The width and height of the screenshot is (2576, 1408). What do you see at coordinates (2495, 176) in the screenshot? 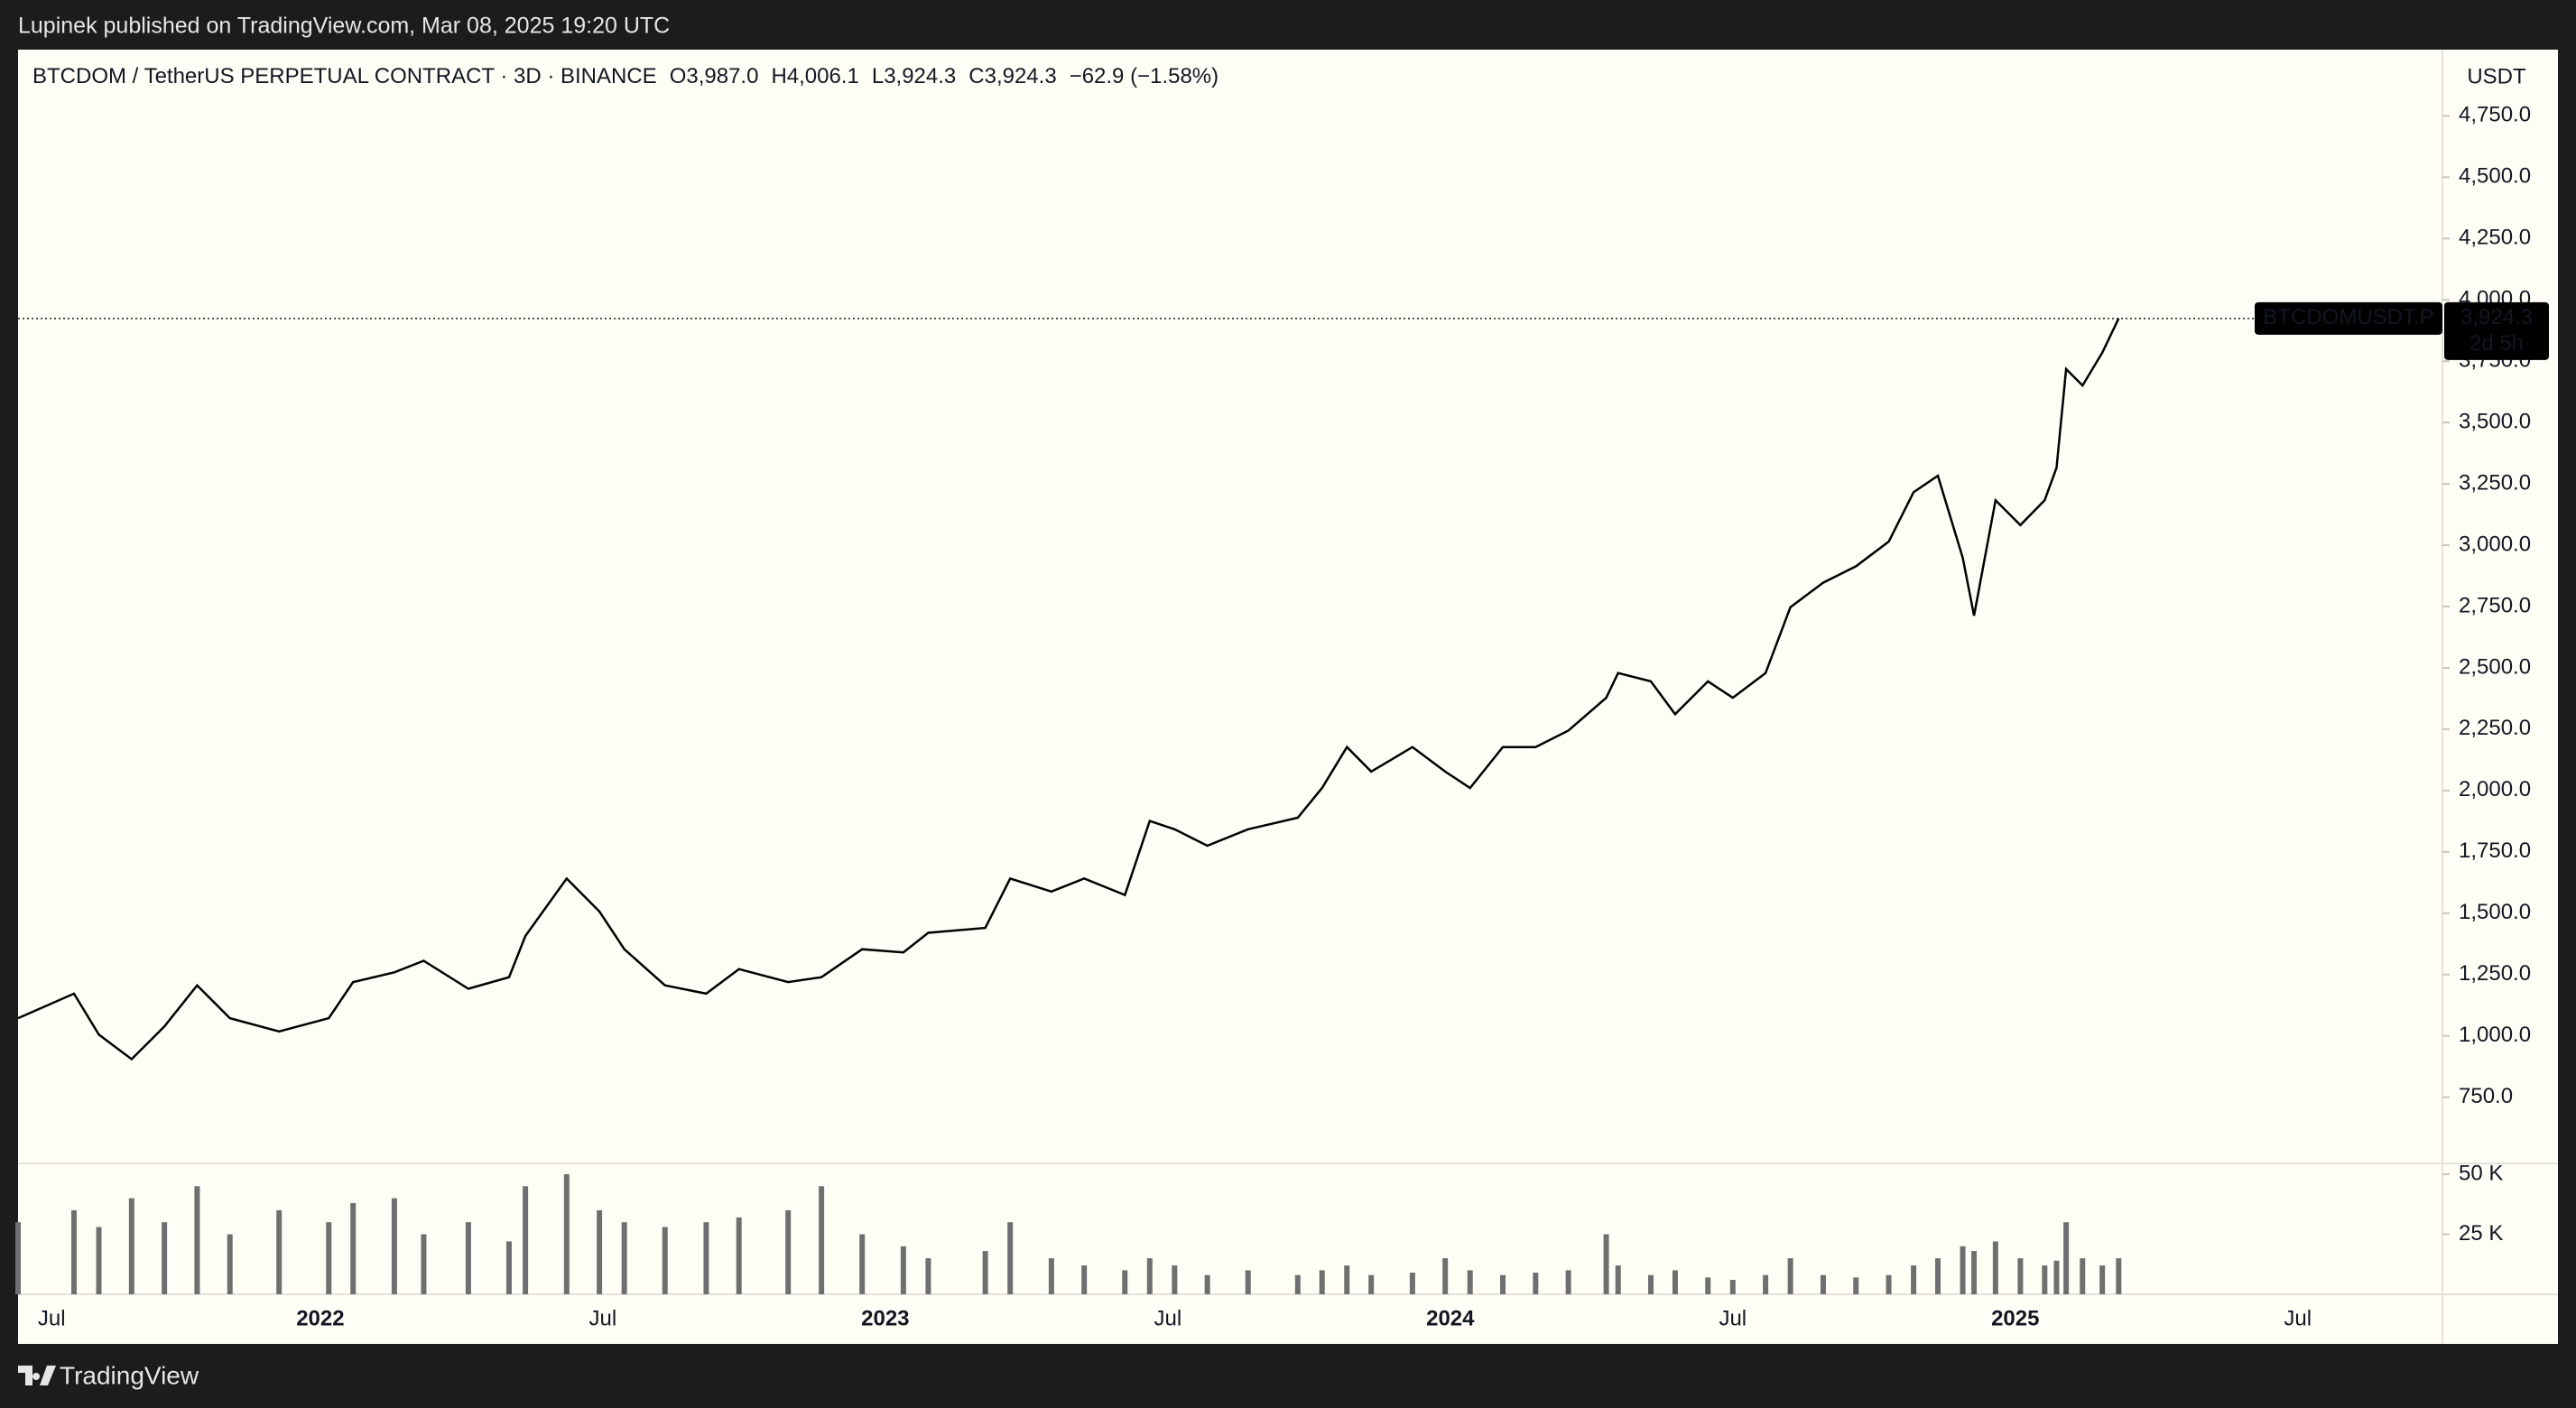
I see `y-tick-label: 4,500.0` at bounding box center [2495, 176].